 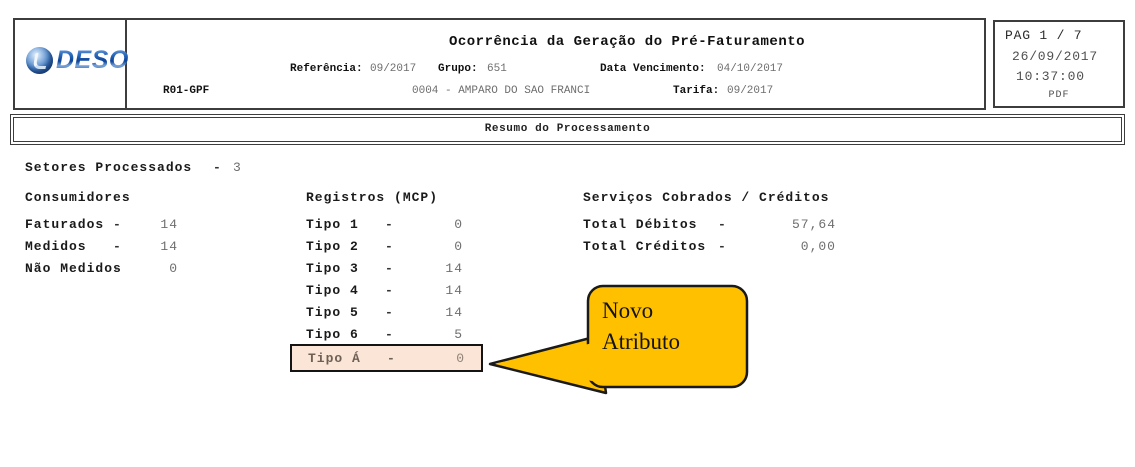 What do you see at coordinates (39, 60) in the screenshot?
I see `deso-sphere-icon` at bounding box center [39, 60].